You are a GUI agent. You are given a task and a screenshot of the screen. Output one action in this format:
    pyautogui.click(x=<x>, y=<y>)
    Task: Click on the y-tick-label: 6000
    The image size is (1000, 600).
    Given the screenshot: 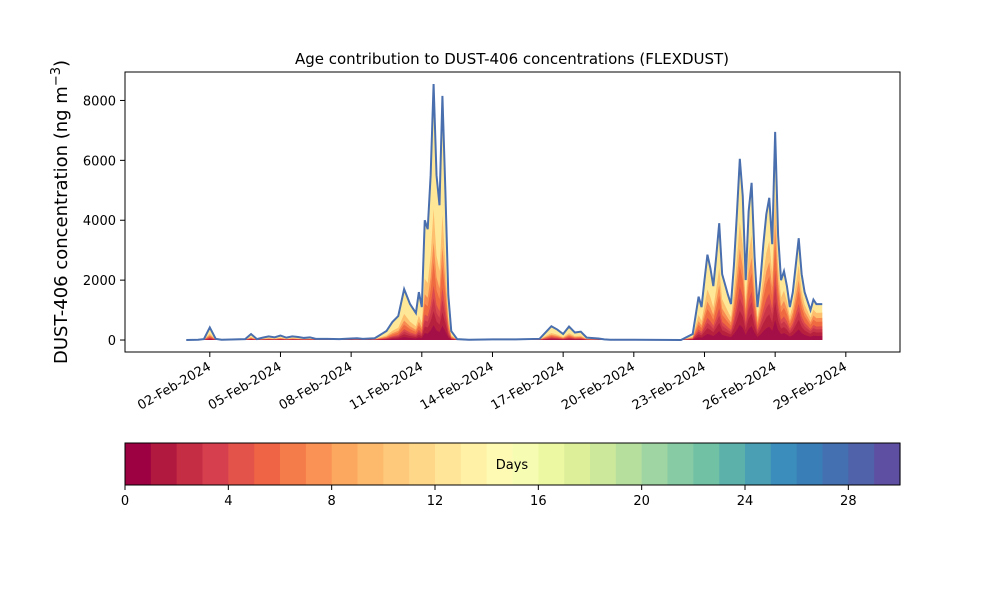 What is the action you would take?
    pyautogui.click(x=99, y=161)
    